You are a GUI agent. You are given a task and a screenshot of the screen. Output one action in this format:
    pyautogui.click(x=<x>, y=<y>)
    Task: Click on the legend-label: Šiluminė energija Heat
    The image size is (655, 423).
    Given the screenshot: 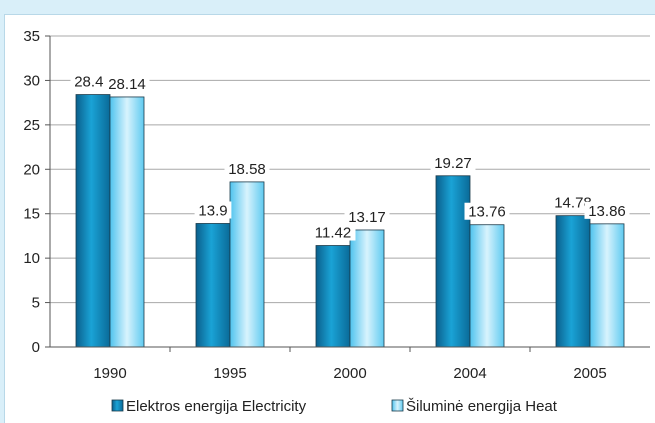 What is the action you would take?
    pyautogui.click(x=482, y=406)
    